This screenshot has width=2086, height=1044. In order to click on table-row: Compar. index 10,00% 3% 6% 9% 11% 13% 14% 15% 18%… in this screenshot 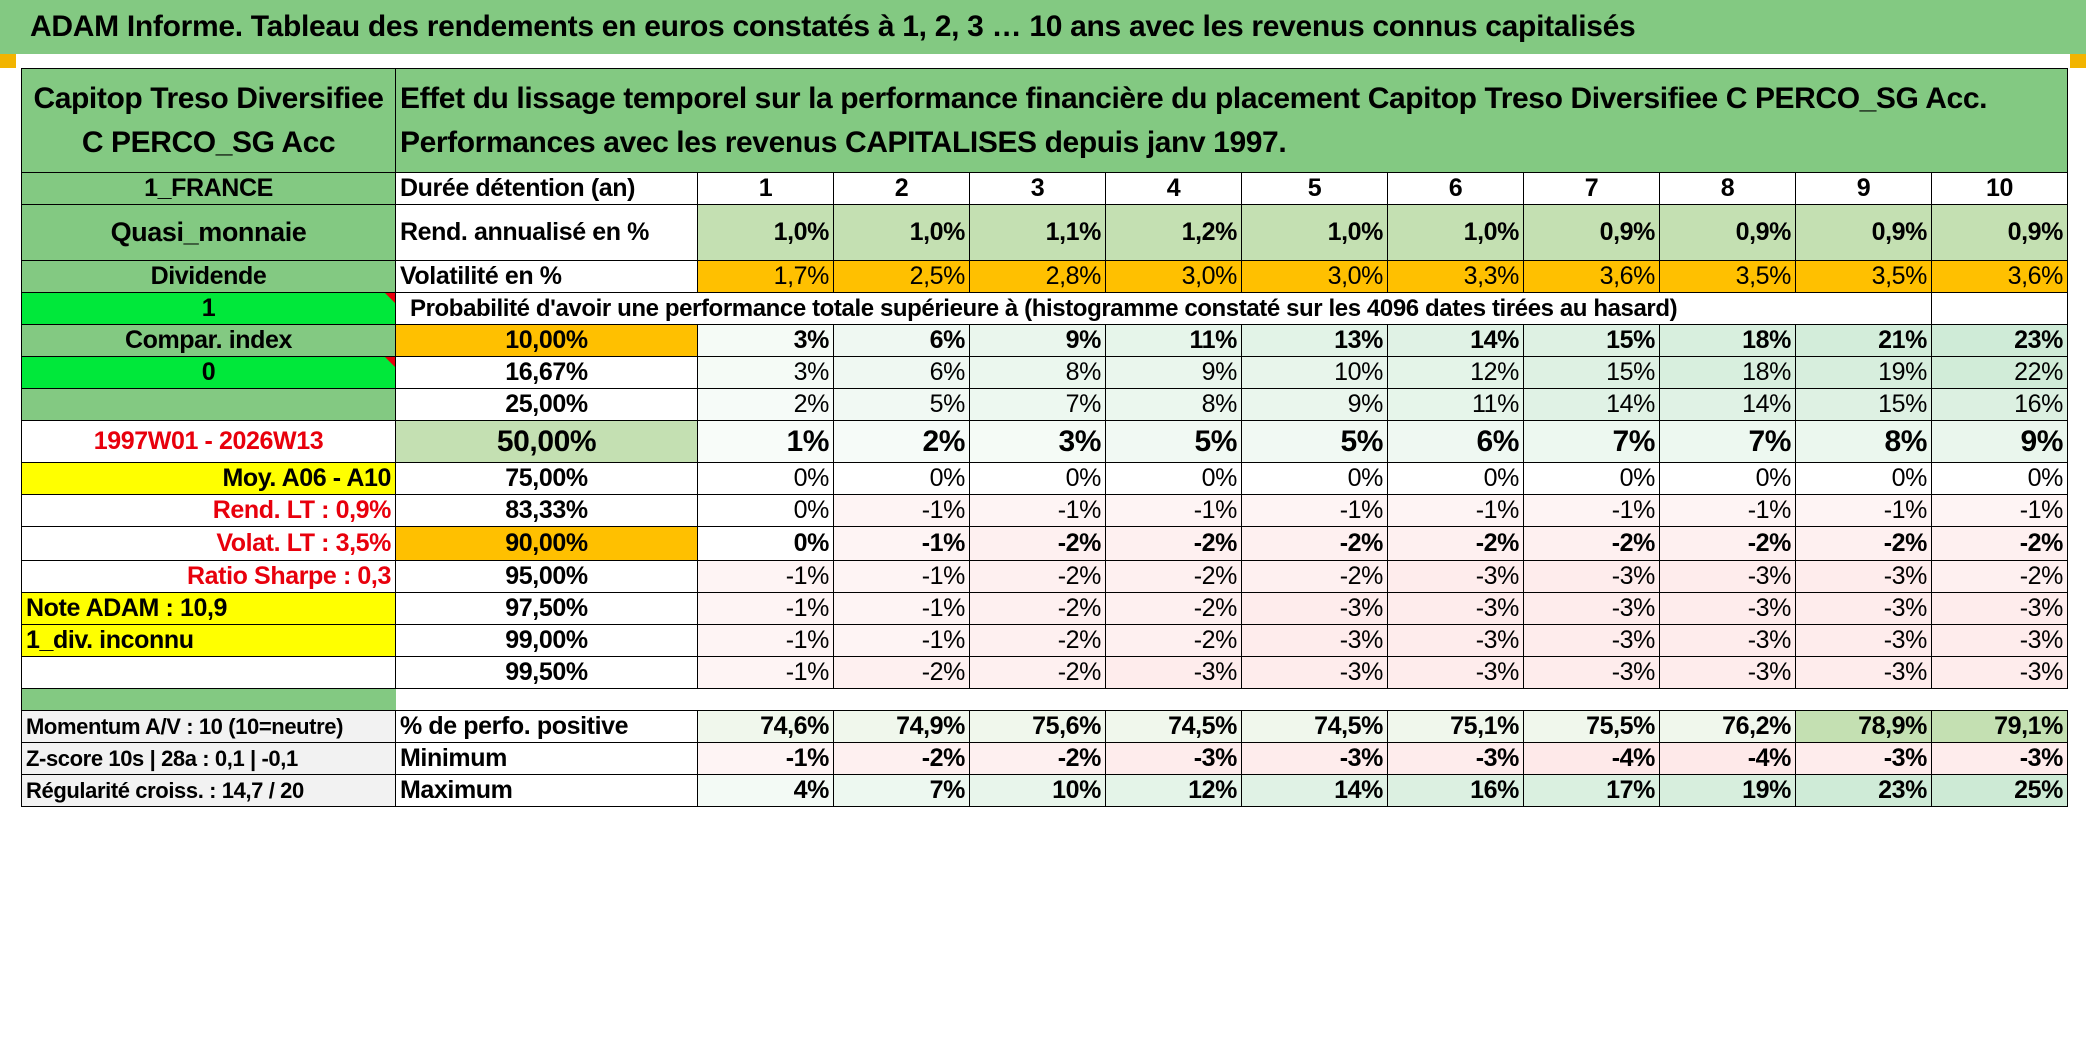, I will do `click(1044, 340)`.